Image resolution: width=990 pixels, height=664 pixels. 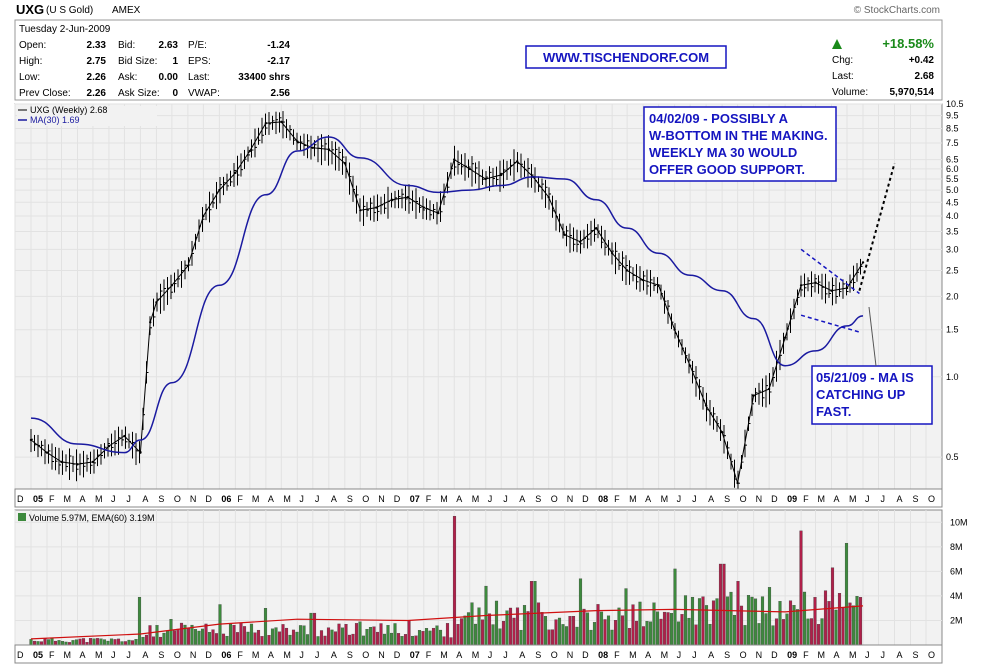 I want to click on stat-value: 2.63, so click(x=169, y=45).